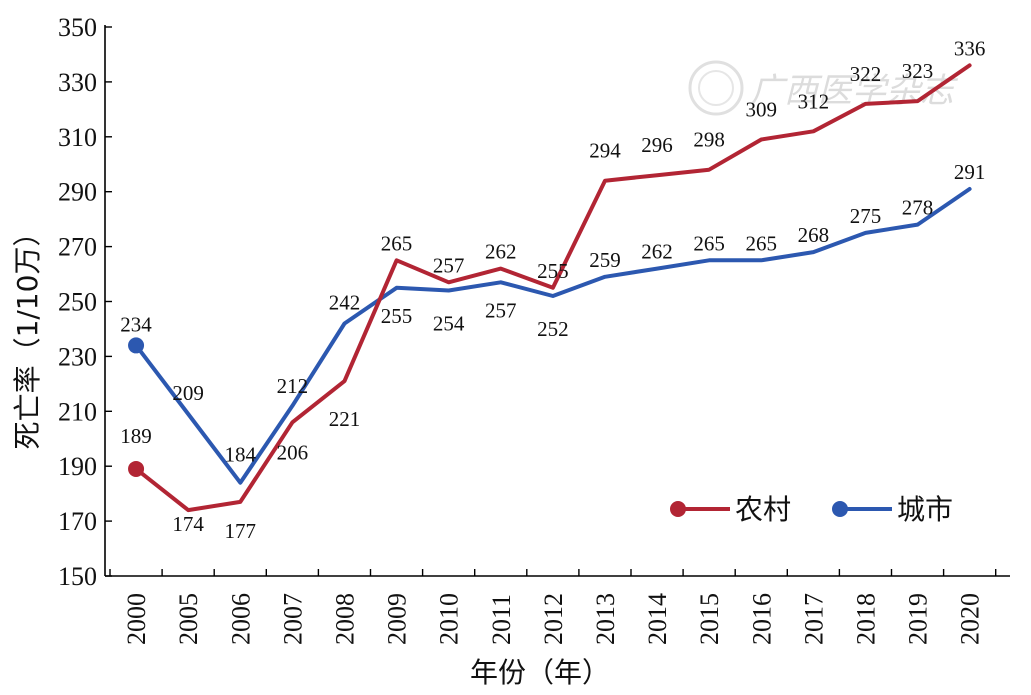 This screenshot has height=695, width=1031. Describe the element at coordinates (345, 302) in the screenshot. I see `data-label: 242` at that location.